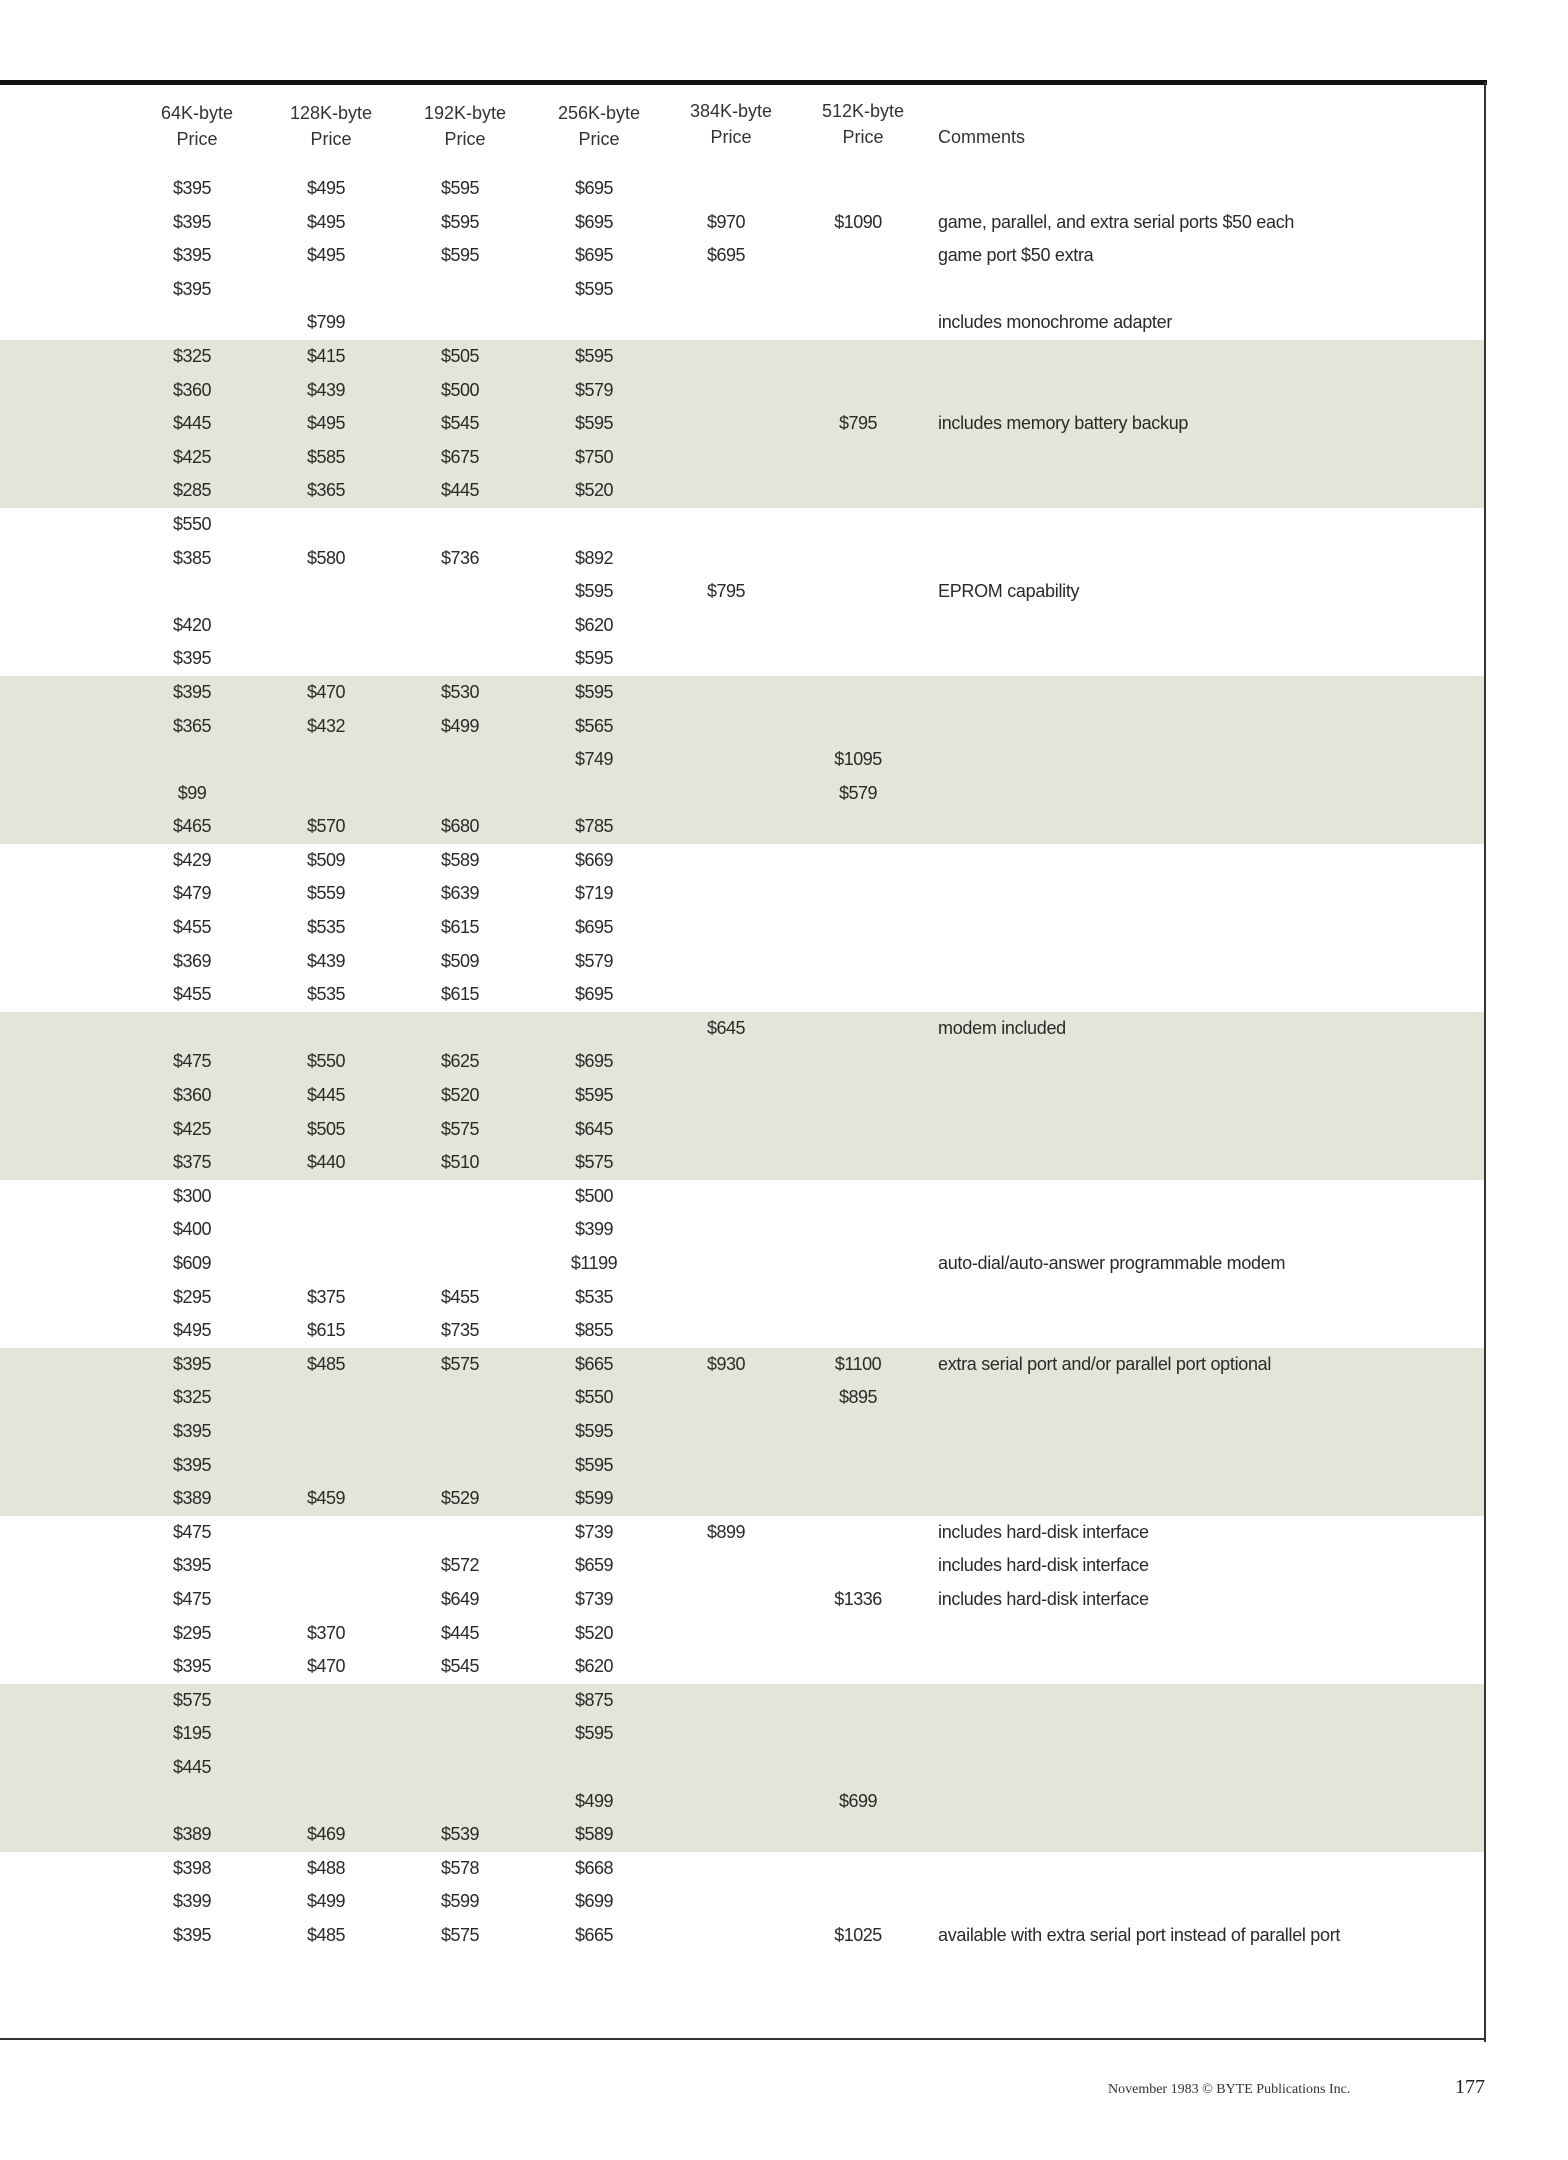 The image size is (1568, 2160). I want to click on price-cell: $425, so click(192, 1128).